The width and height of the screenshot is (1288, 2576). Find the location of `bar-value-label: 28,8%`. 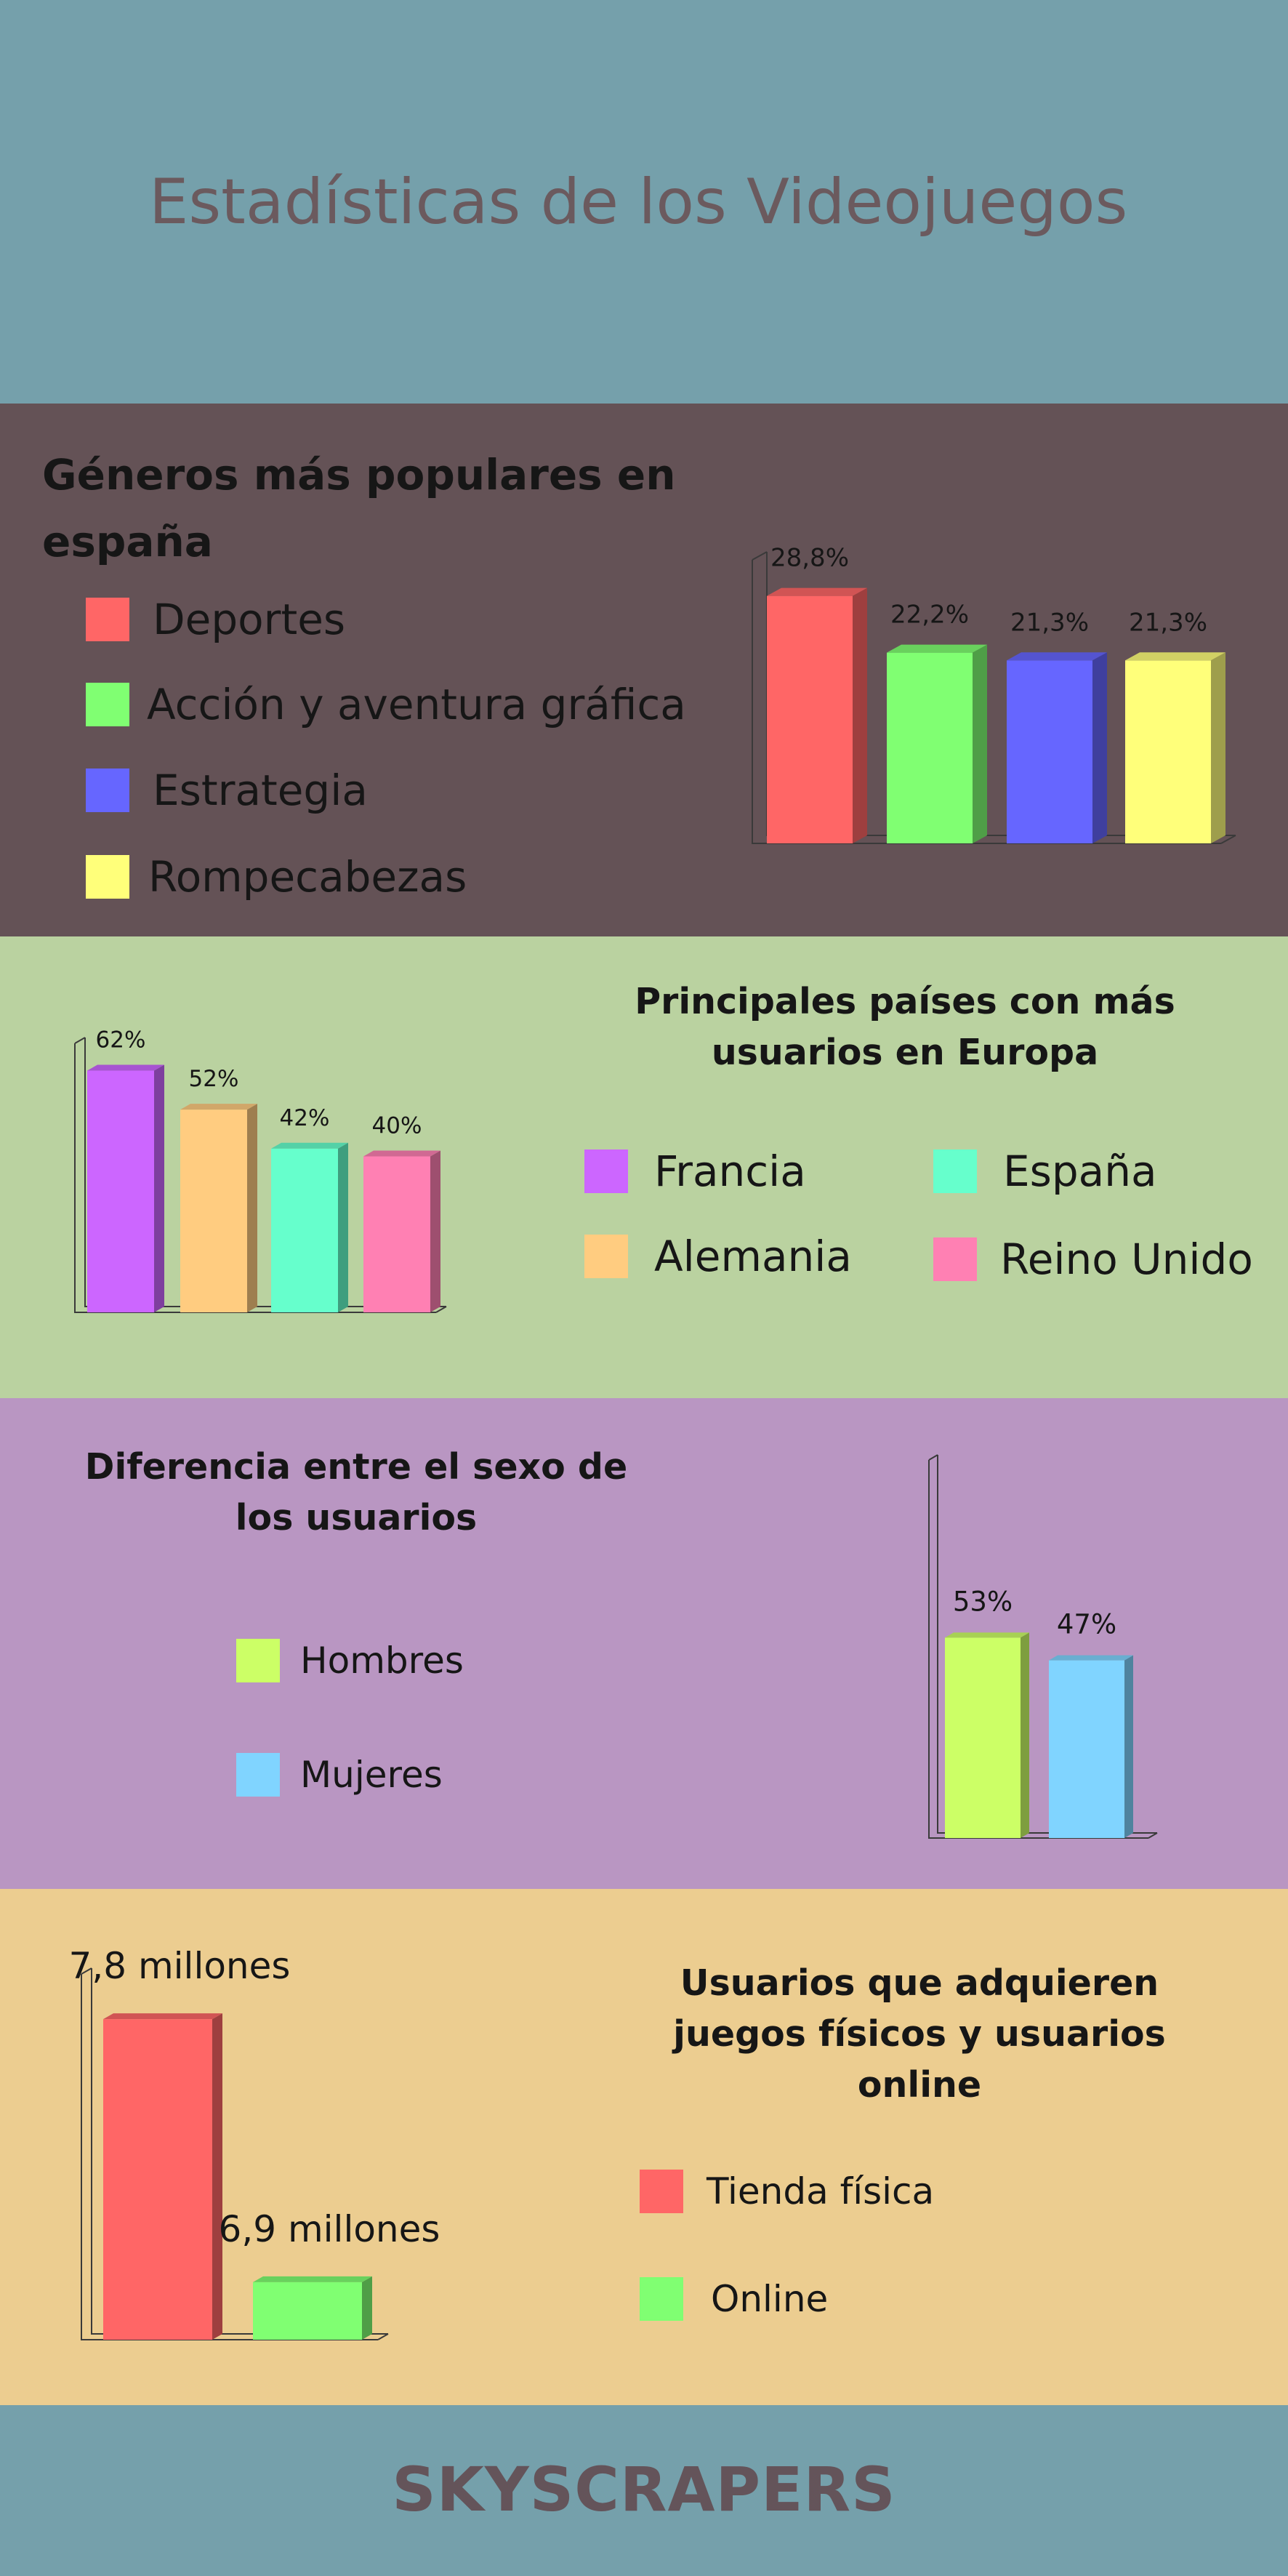

bar-value-label: 28,8% is located at coordinates (809, 559).